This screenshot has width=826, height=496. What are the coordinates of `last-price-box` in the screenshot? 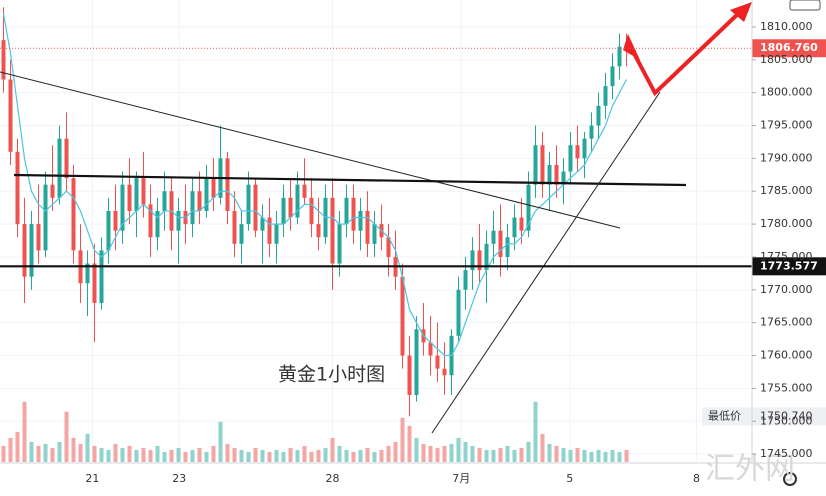 It's located at (789, 48).